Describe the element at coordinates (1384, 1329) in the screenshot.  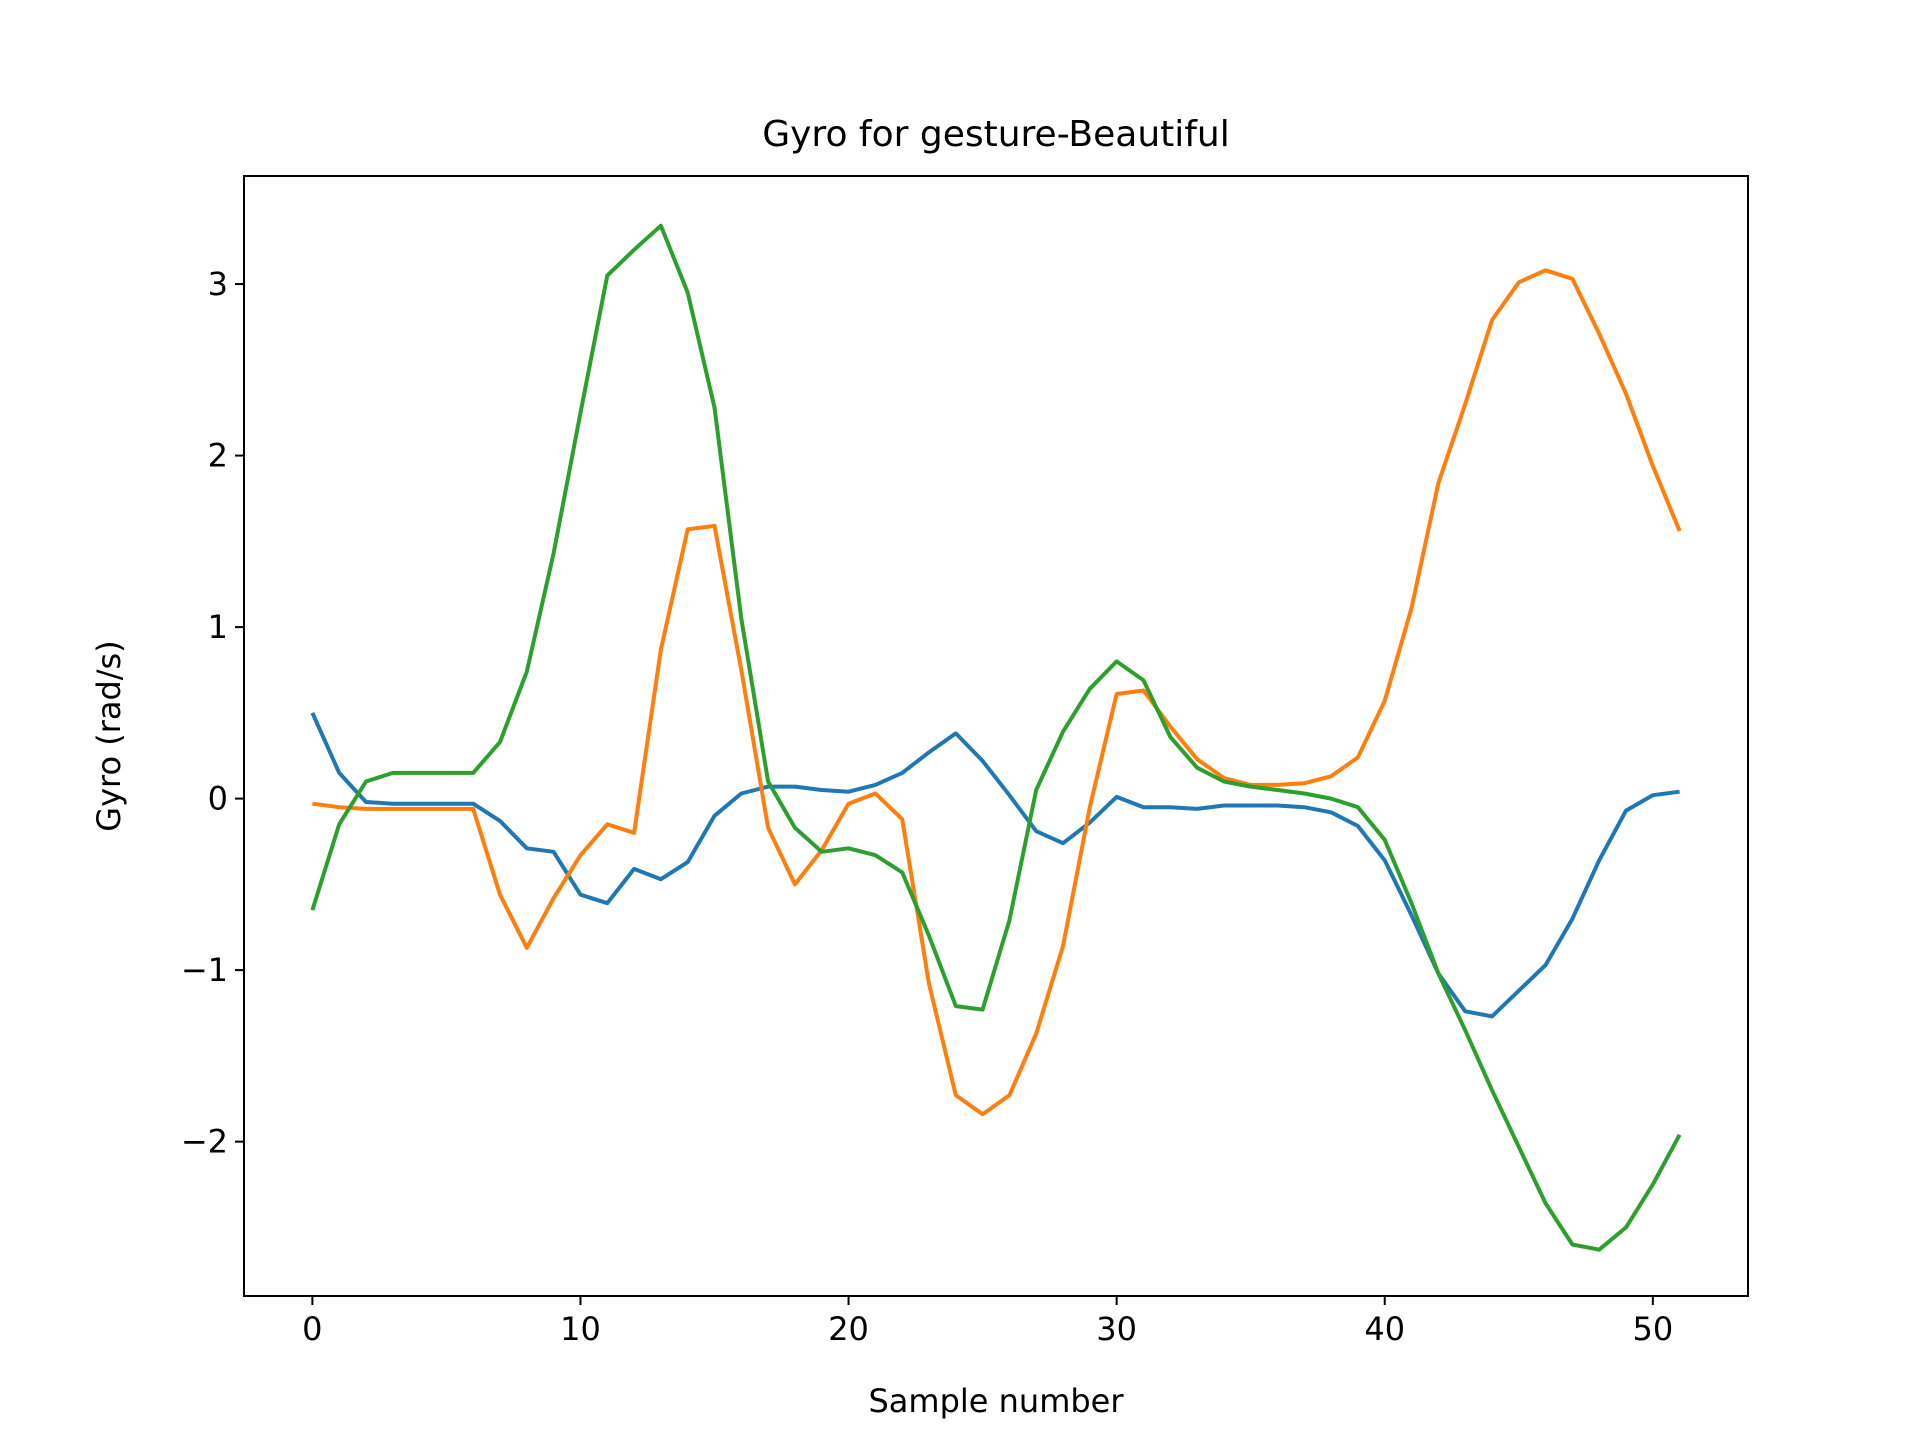
I see `x-tick-label: 40` at that location.